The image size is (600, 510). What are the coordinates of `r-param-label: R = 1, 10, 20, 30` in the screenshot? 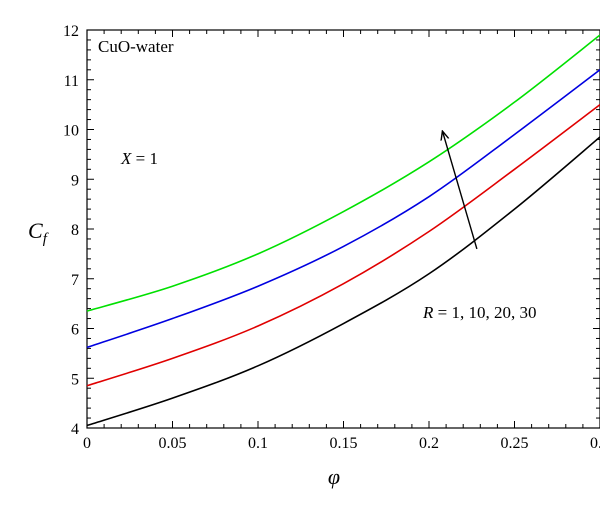 It's located at (479, 312).